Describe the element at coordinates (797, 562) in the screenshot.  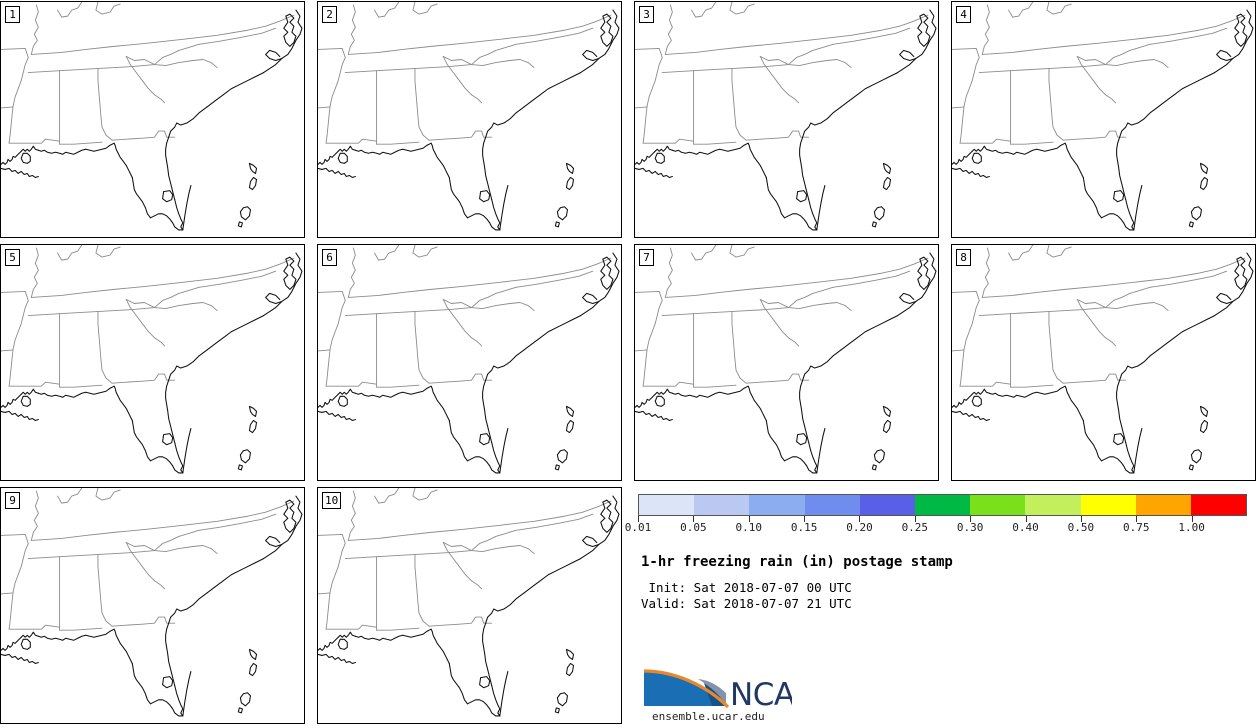
I see `product-title: 1-hr freezing rain (in) postage stamp` at that location.